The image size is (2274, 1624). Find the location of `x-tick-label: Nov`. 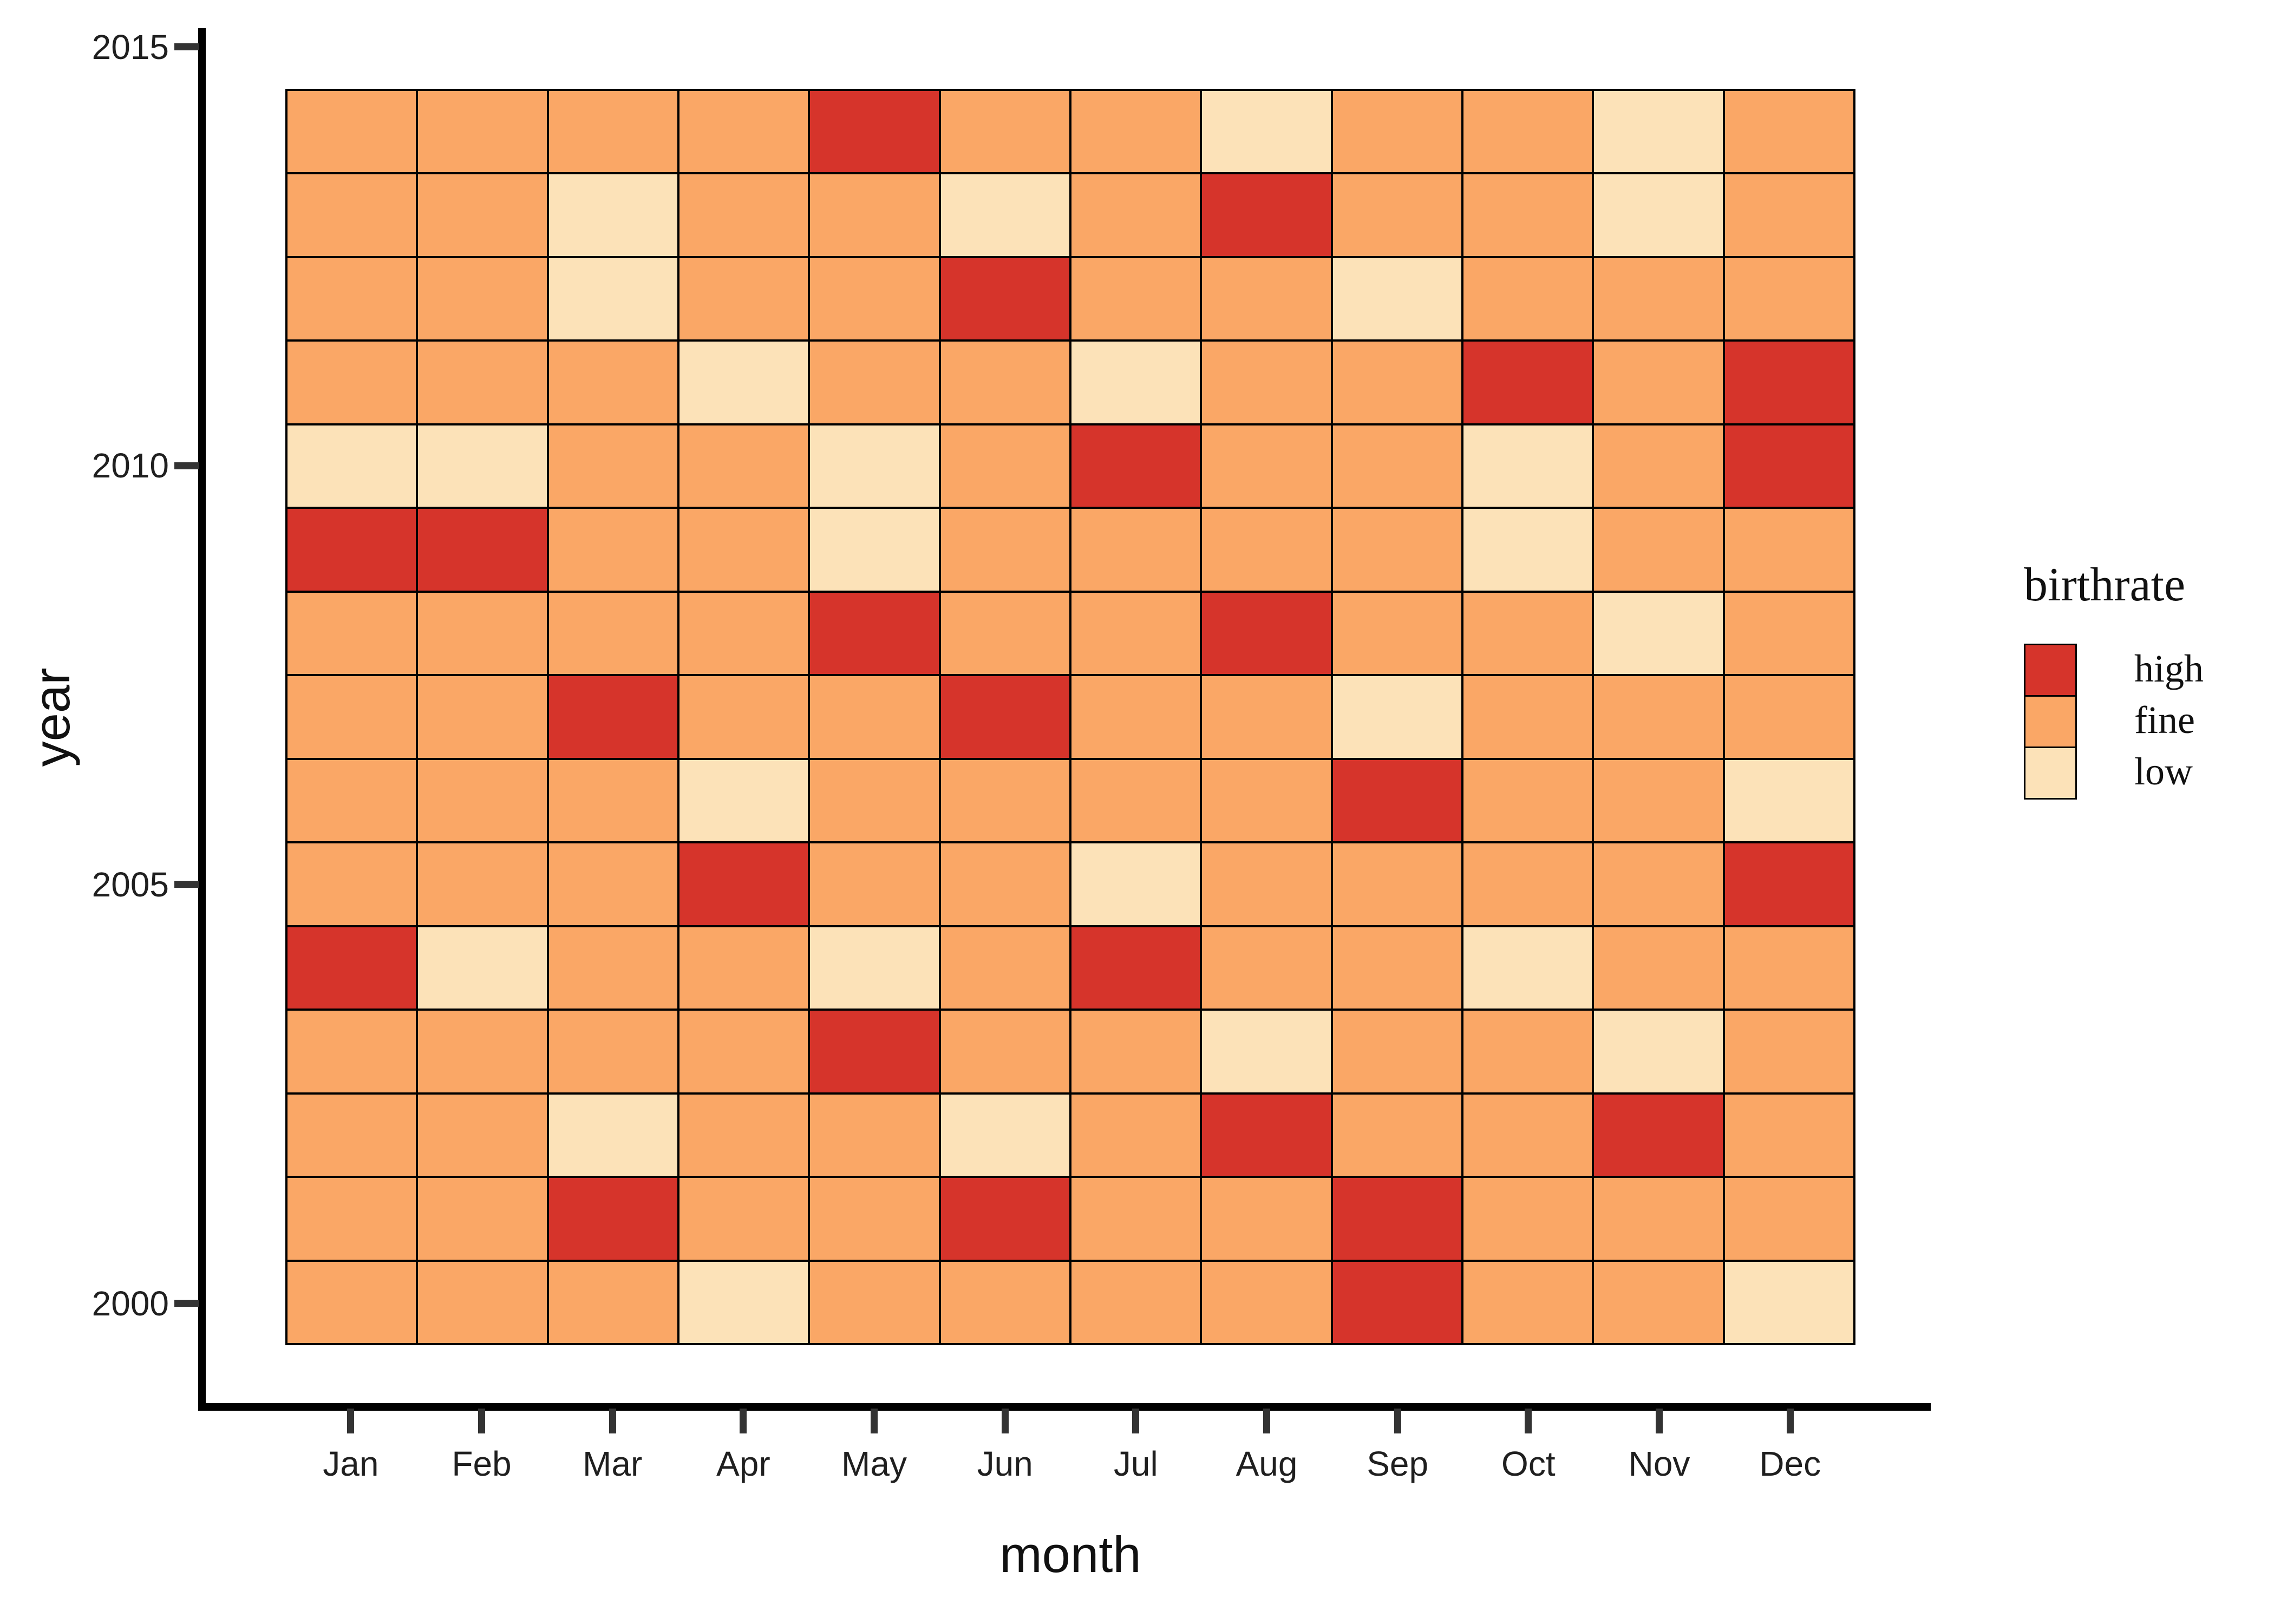

x-tick-label: Nov is located at coordinates (1659, 1464).